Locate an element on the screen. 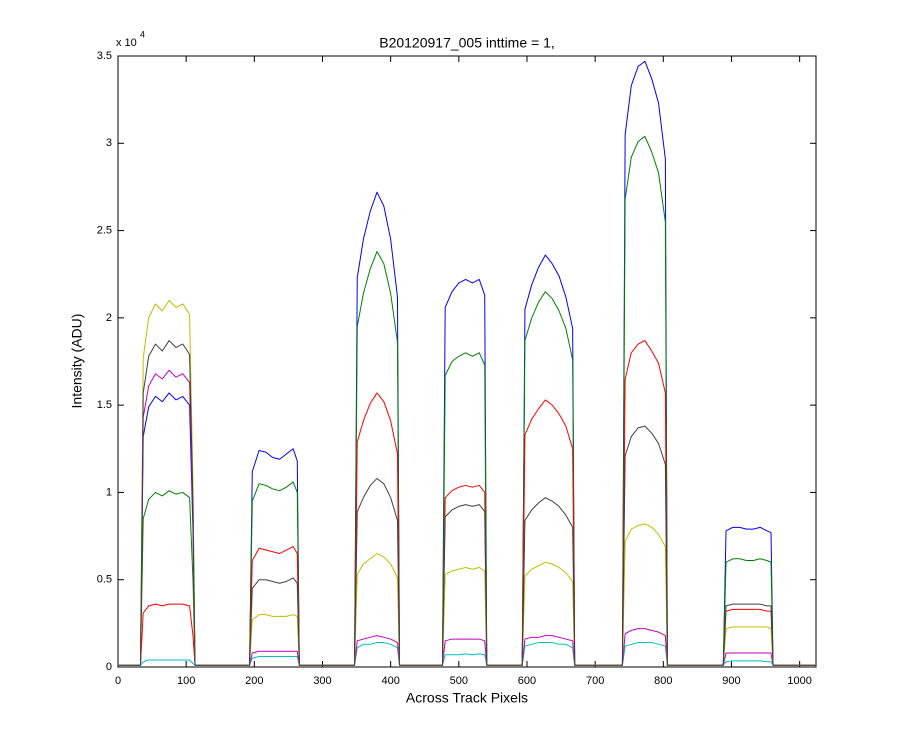 The height and width of the screenshot is (750, 900). x-tick-label: 200 is located at coordinates (254, 681).